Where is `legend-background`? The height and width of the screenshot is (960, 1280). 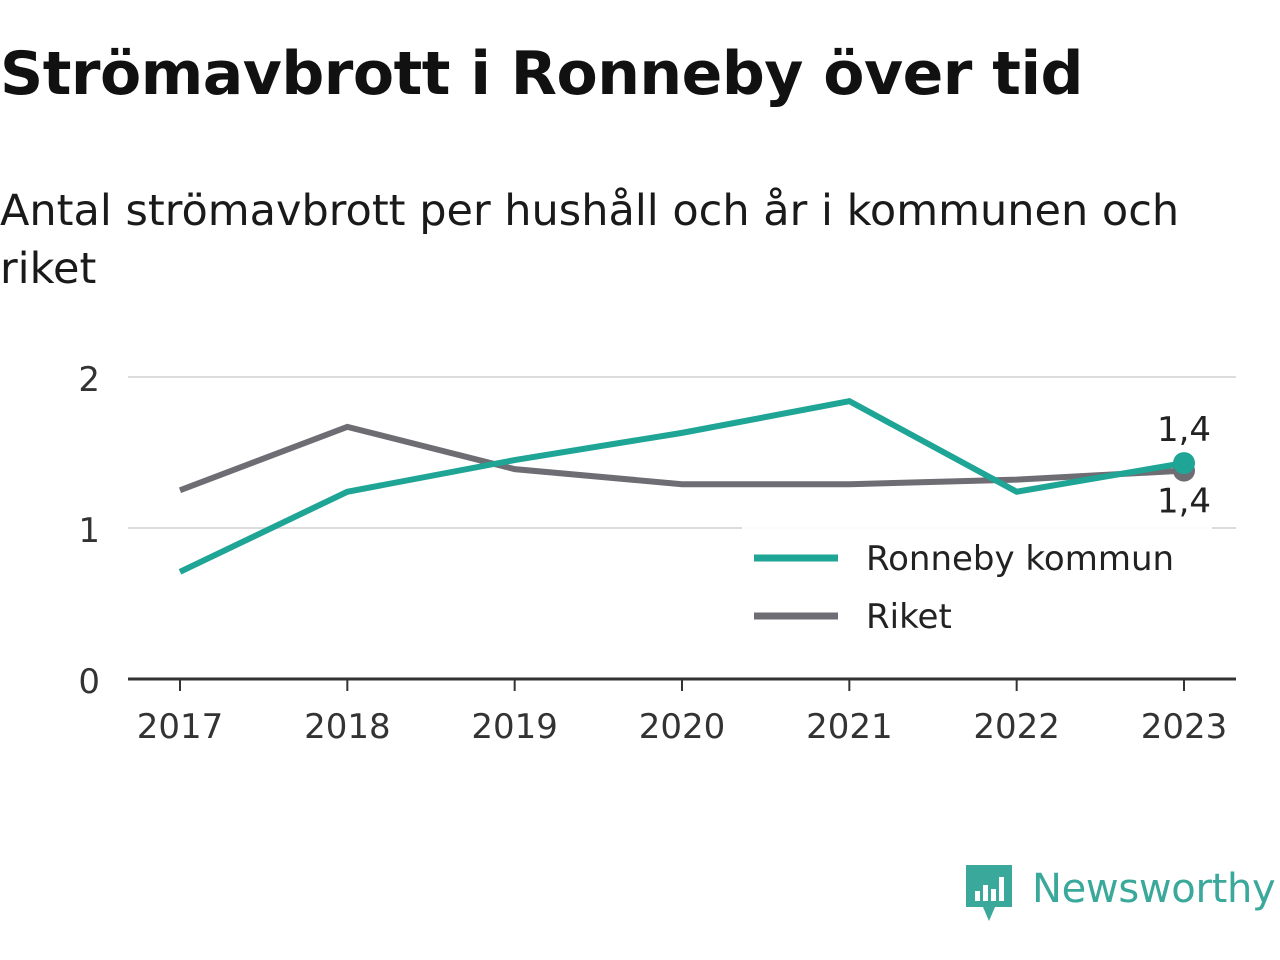 legend-background is located at coordinates (977, 587).